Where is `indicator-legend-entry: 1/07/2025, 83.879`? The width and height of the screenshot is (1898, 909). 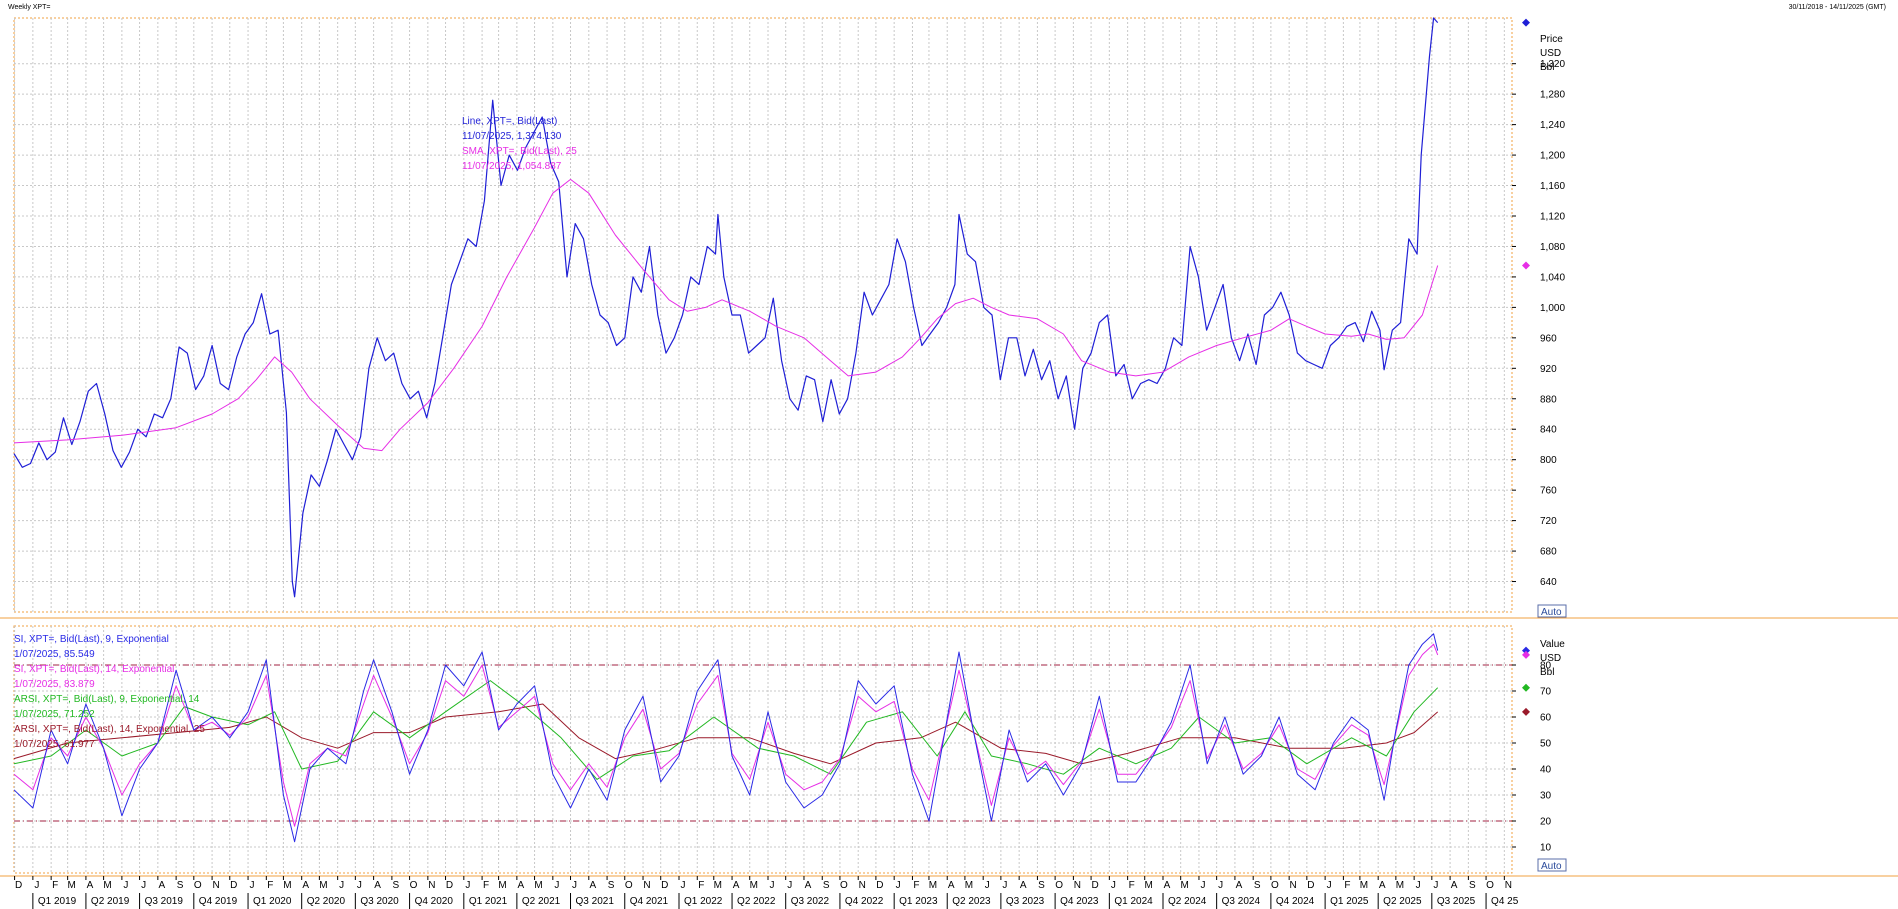 indicator-legend-entry: 1/07/2025, 83.879 is located at coordinates (54, 684).